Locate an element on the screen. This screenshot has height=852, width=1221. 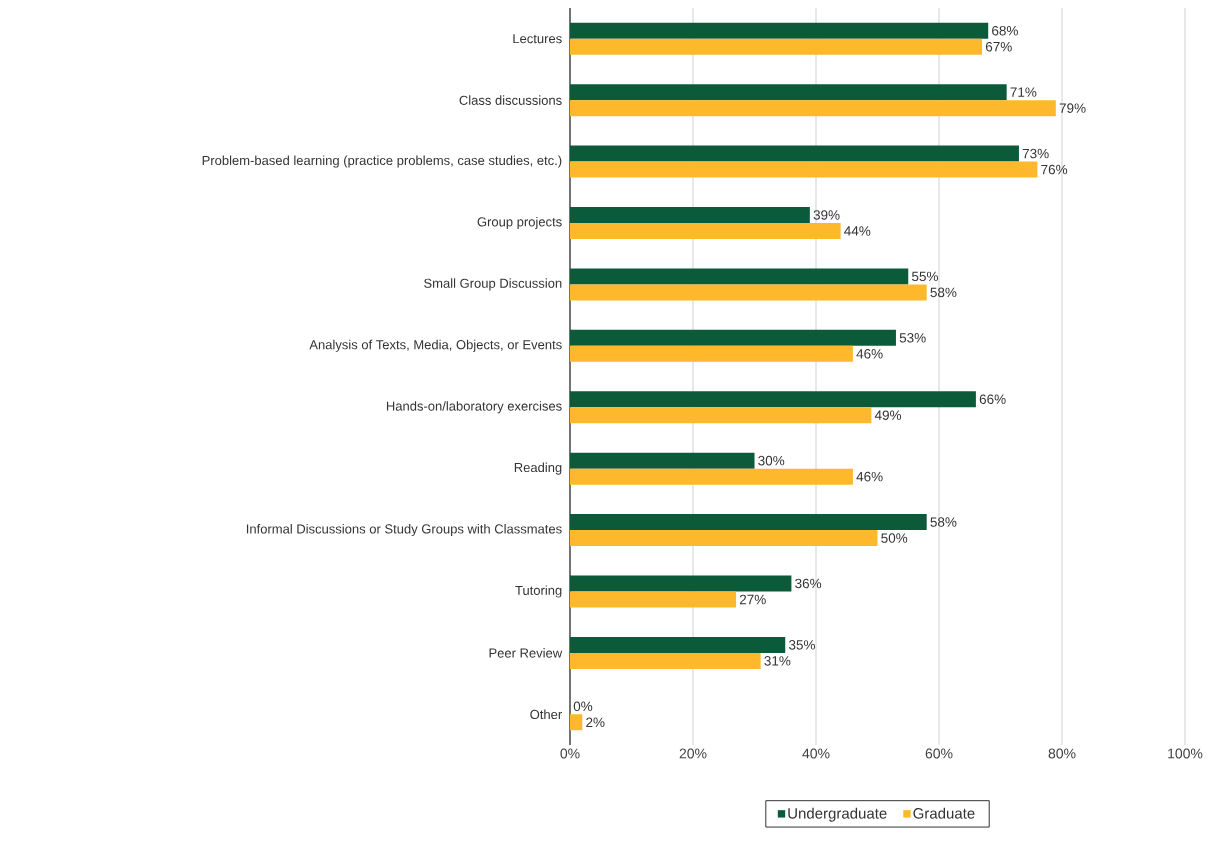
data-label: 44% is located at coordinates (857, 231).